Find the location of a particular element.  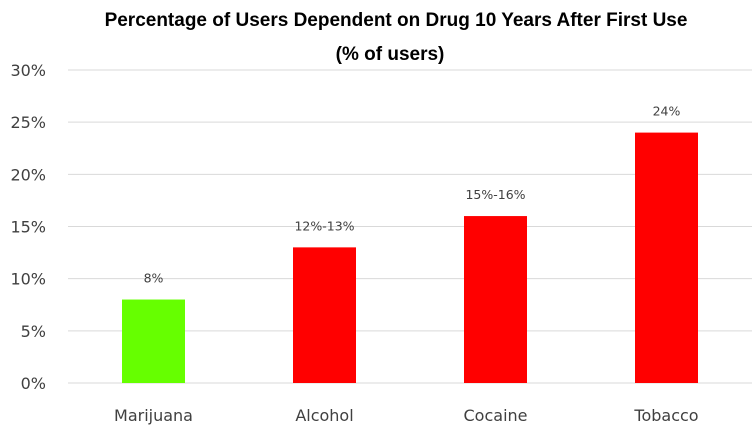

y-tick-label: 10% is located at coordinates (28, 279).